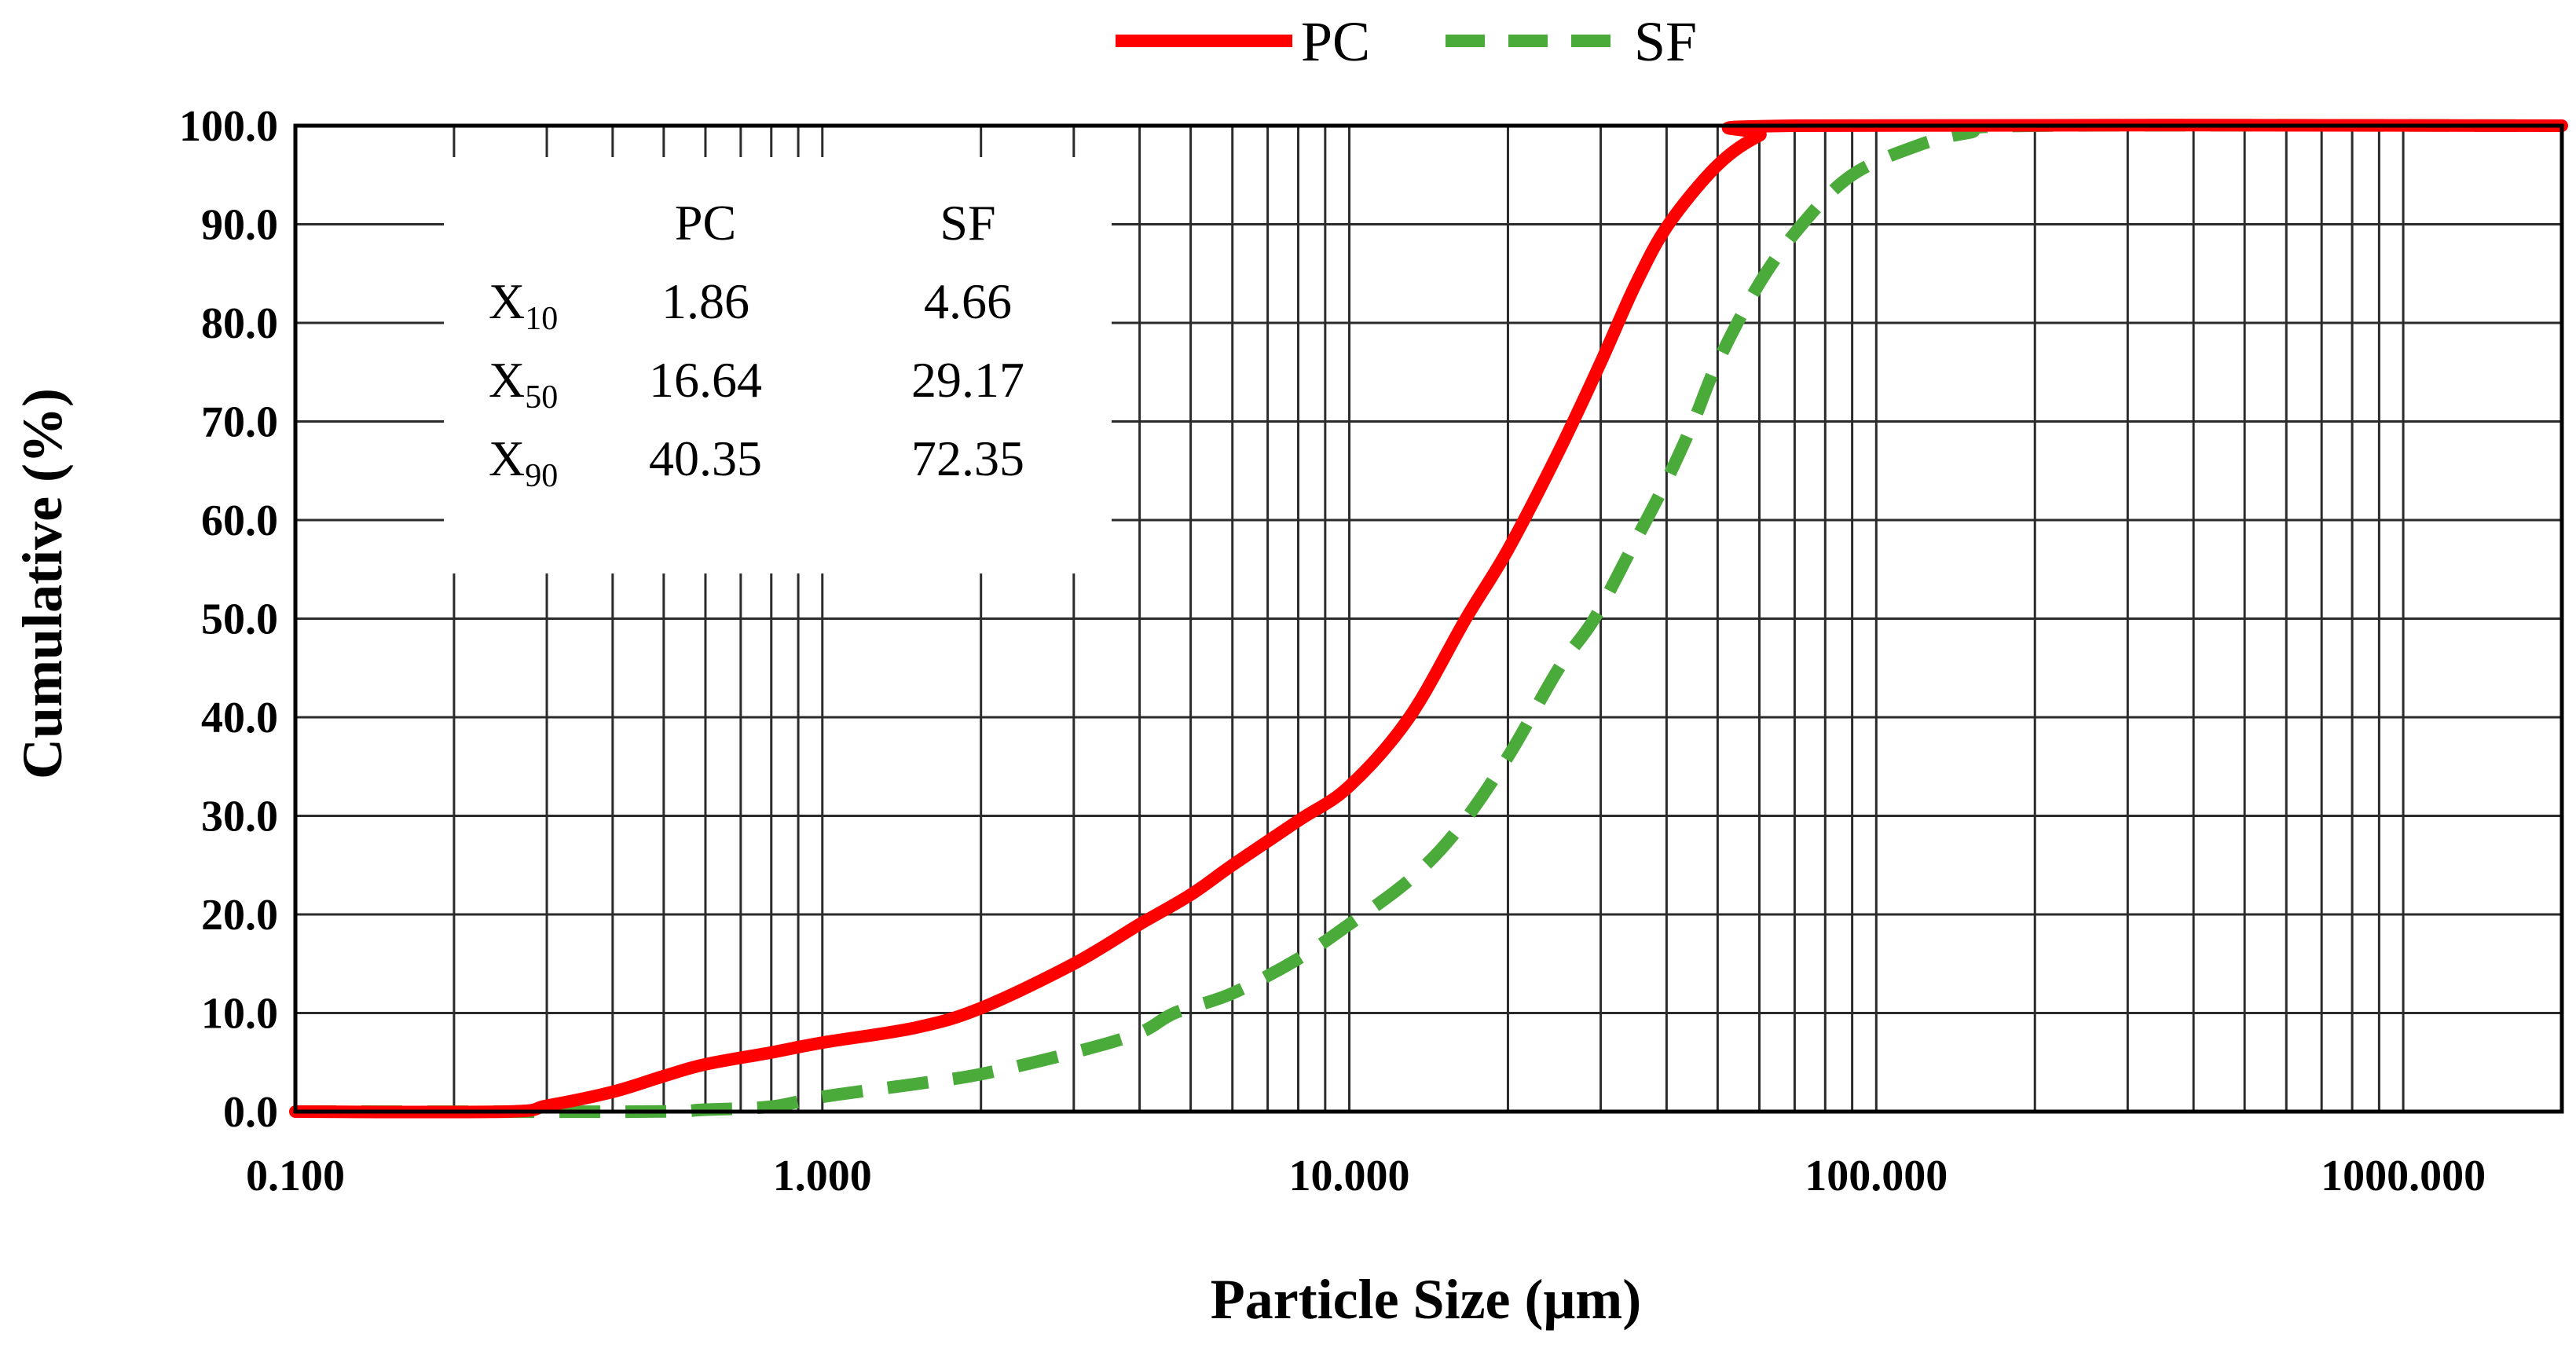 This screenshot has height=1352, width=2576. What do you see at coordinates (750, 305) in the screenshot?
I see `table-row: X10 1.86 4.66` at bounding box center [750, 305].